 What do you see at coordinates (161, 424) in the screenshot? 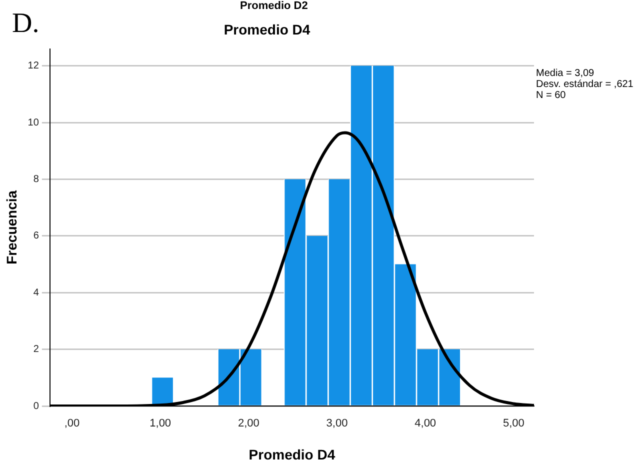
I see `x-tick-label: 1,00` at bounding box center [161, 424].